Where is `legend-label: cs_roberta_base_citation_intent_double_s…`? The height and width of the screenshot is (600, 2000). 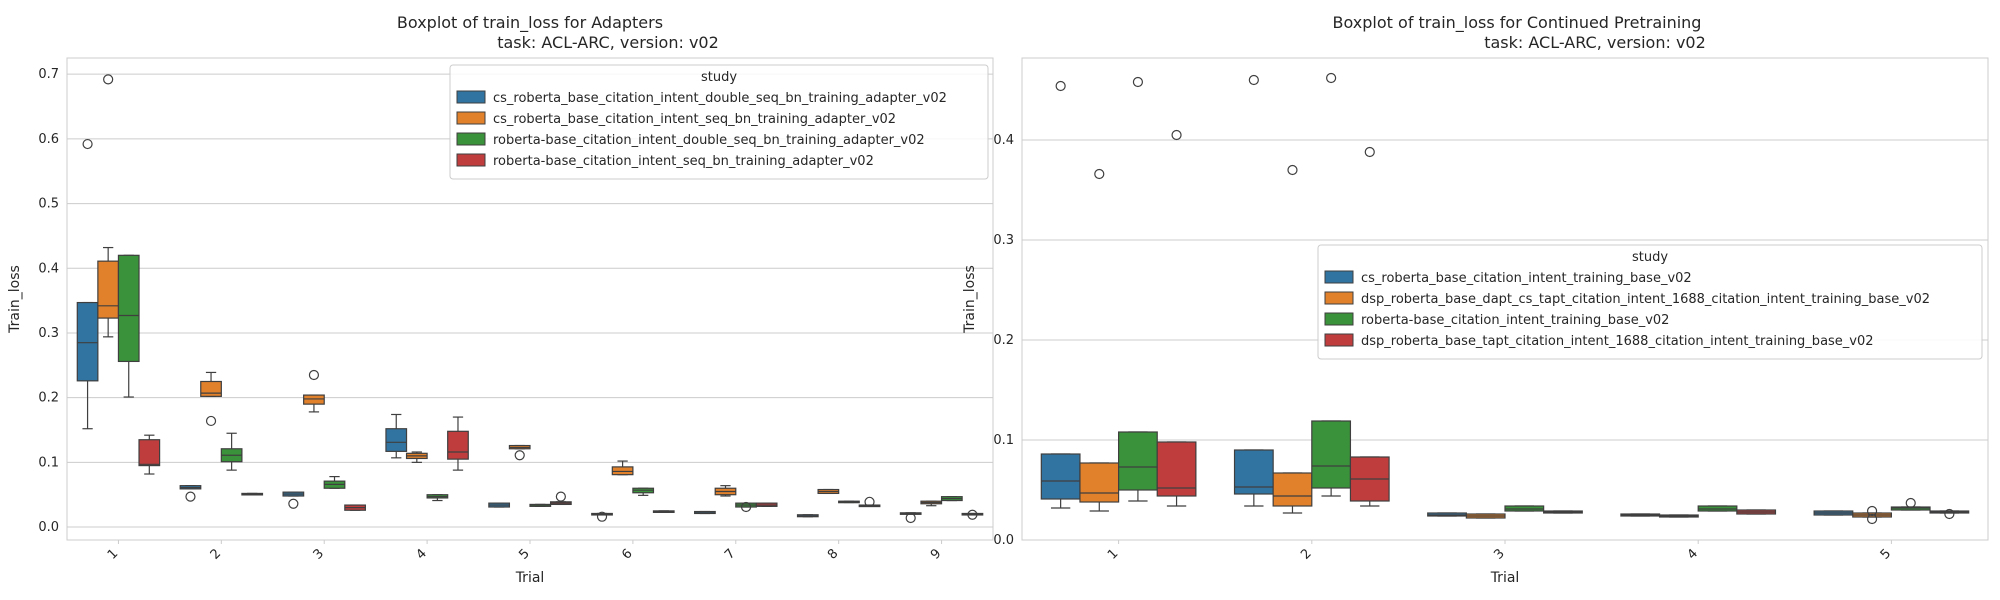 legend-label: cs_roberta_base_citation_intent_double_s… is located at coordinates (720, 98).